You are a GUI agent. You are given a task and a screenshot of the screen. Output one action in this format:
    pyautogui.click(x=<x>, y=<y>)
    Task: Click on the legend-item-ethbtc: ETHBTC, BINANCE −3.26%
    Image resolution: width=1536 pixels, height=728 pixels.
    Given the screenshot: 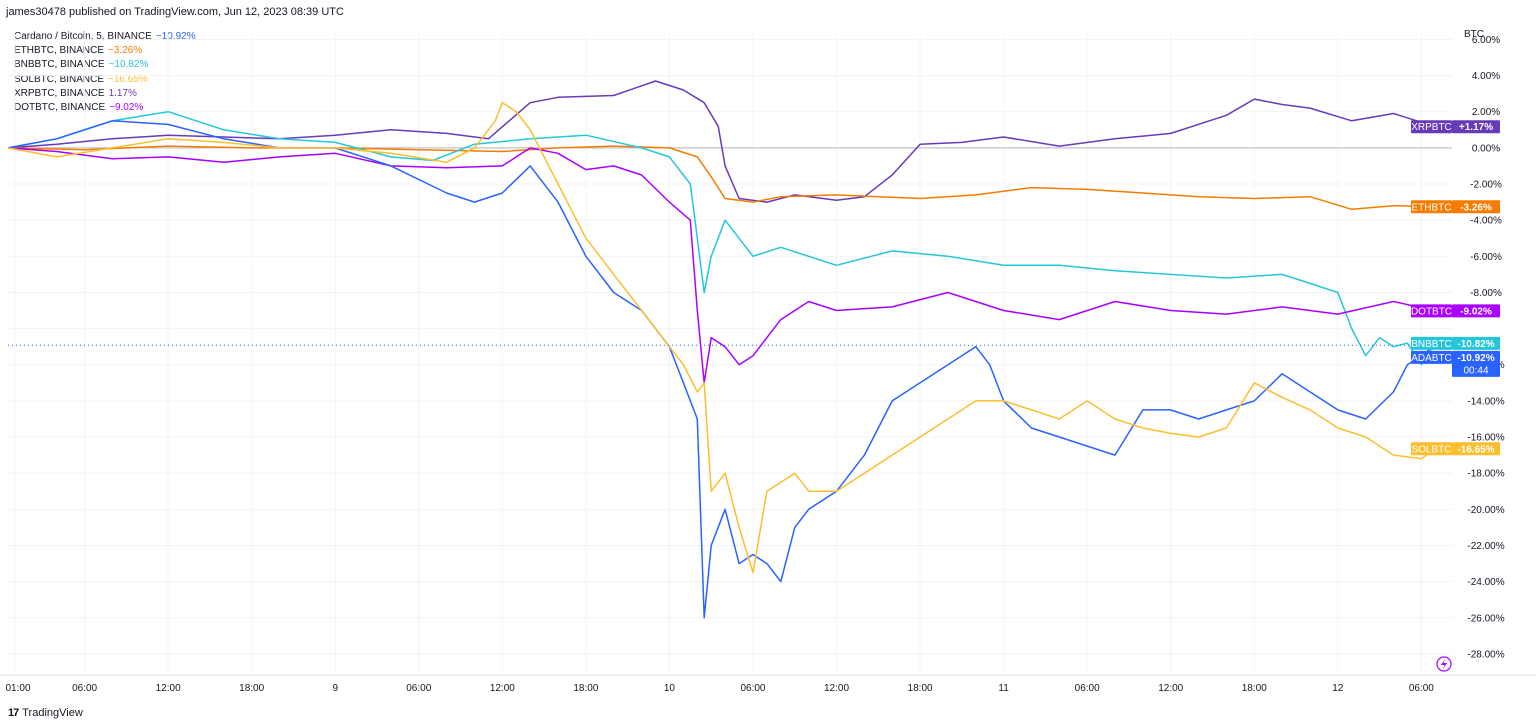 What is the action you would take?
    pyautogui.click(x=105, y=51)
    